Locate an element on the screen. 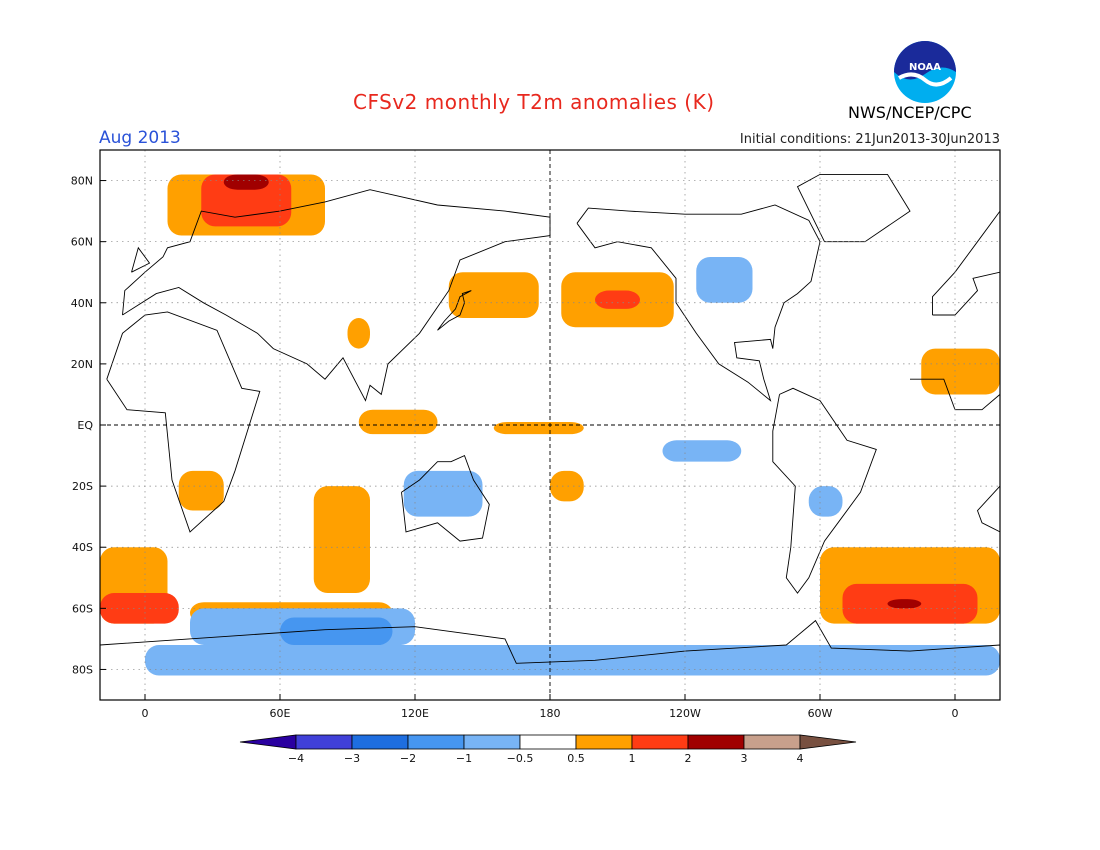  longitude-label: 60E is located at coordinates (280, 713).